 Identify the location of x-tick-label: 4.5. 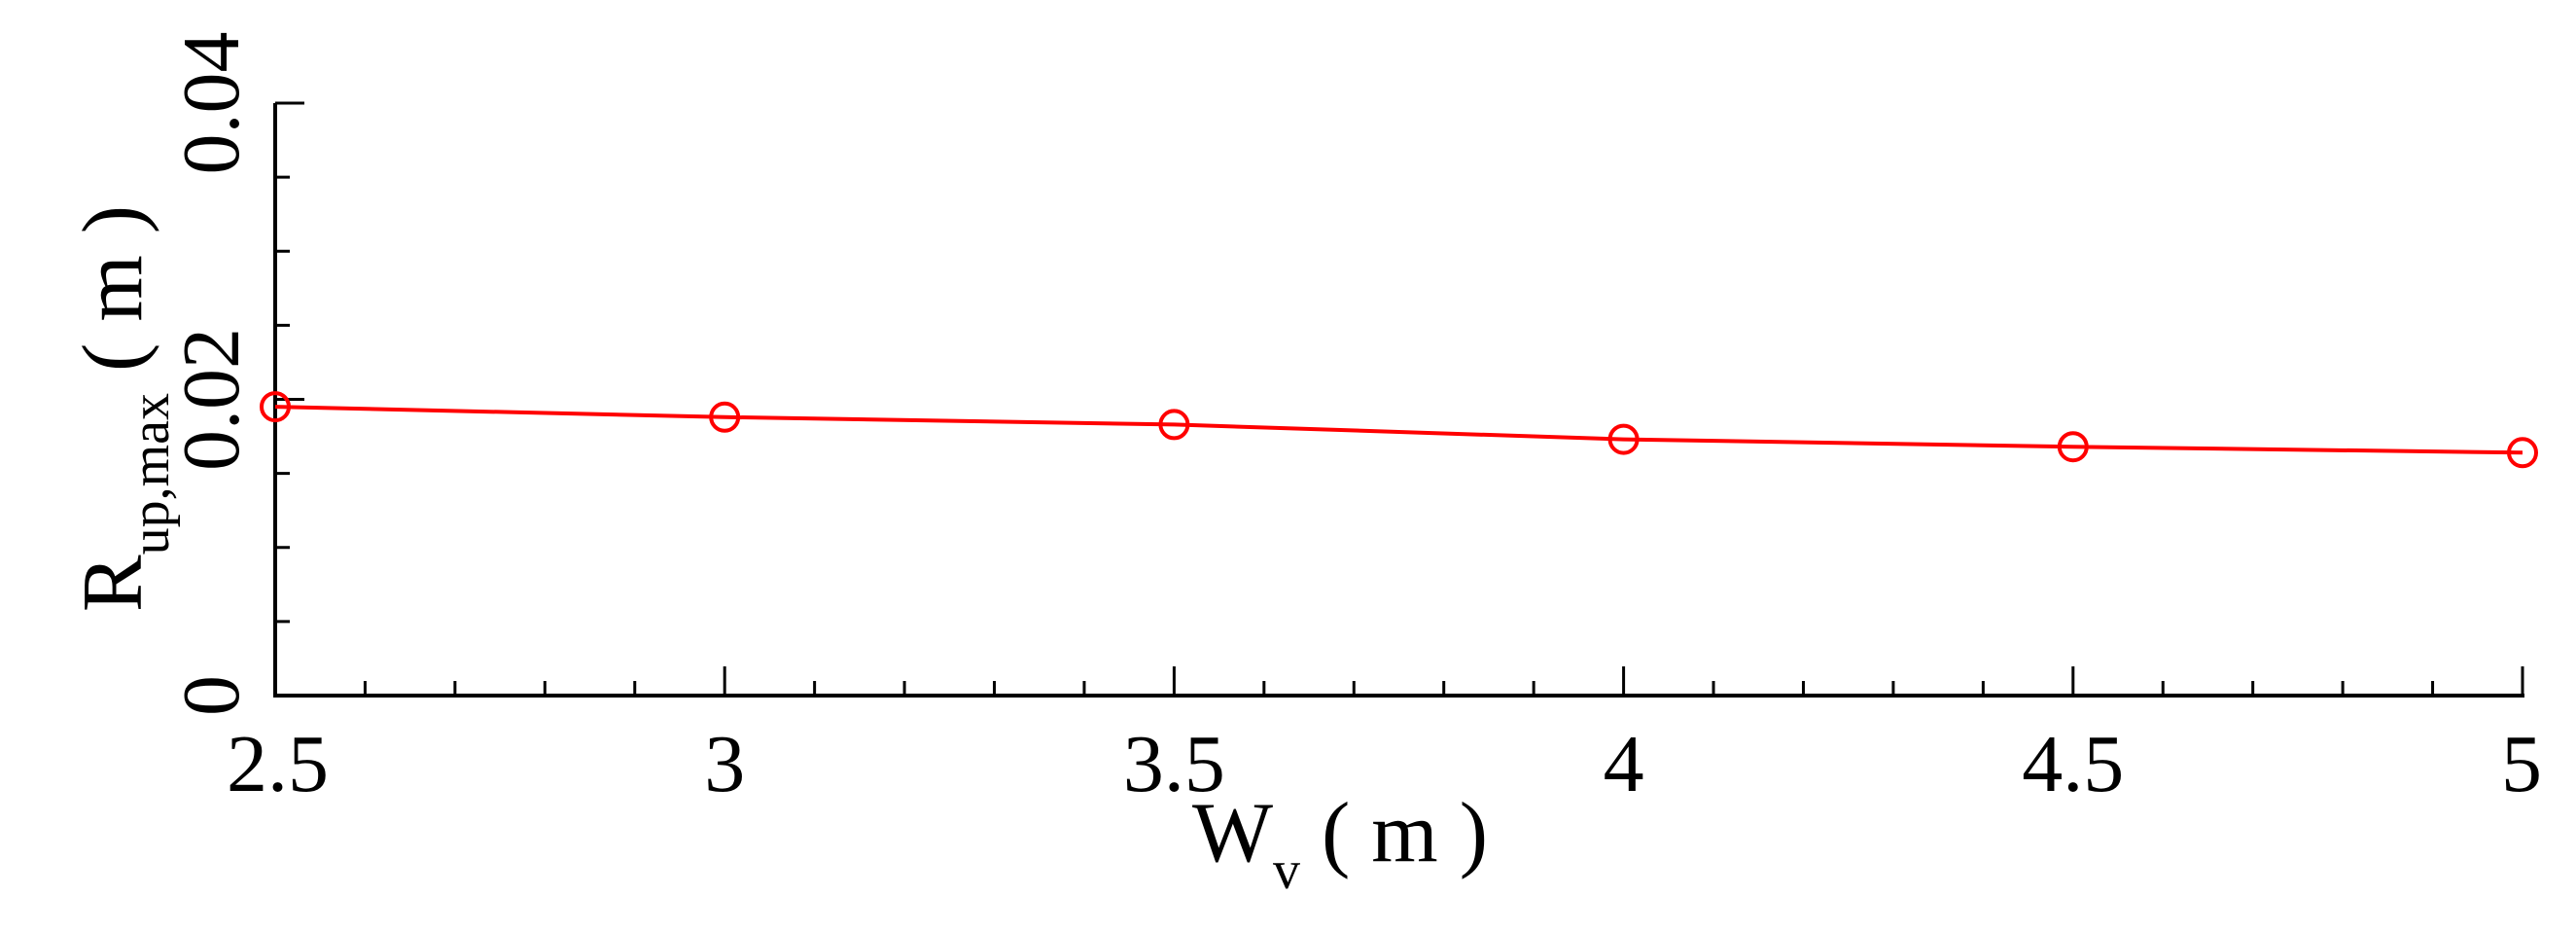
(2073, 764).